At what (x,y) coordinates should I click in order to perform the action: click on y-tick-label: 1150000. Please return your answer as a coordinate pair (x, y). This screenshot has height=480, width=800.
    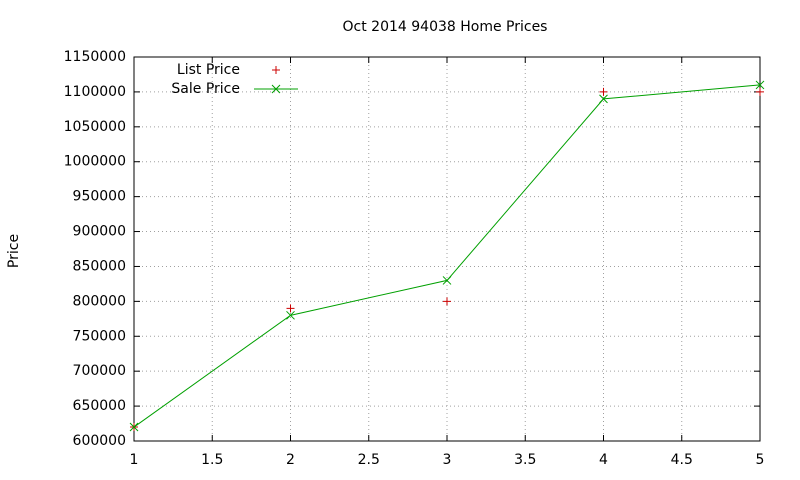
    Looking at the image, I should click on (95, 57).